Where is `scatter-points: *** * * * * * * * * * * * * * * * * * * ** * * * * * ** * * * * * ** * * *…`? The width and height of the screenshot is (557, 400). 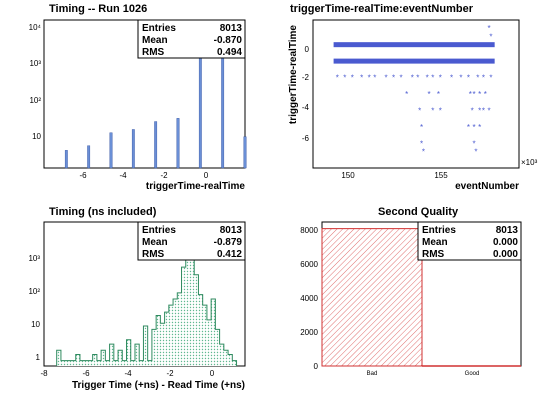 scatter-points: *** * * * * * * * * * * * * * * * * * * ** * * * * * ** * * * * * ** * * *… is located at coordinates (414, 90).